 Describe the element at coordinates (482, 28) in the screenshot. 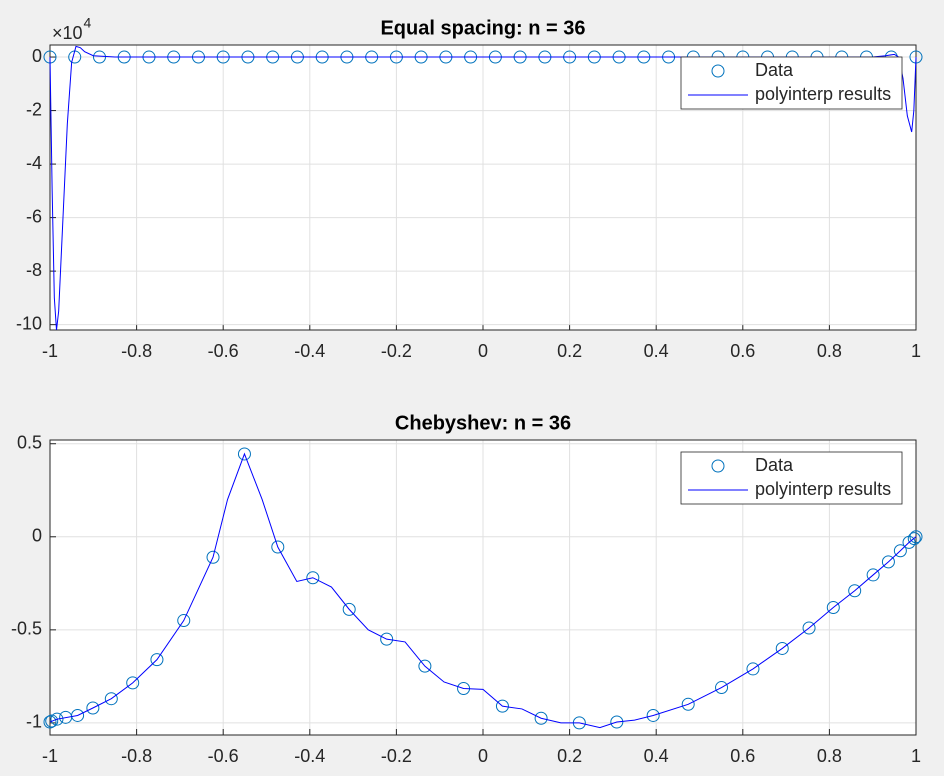

I see `chart-title: Equal spacing: n = 36` at that location.